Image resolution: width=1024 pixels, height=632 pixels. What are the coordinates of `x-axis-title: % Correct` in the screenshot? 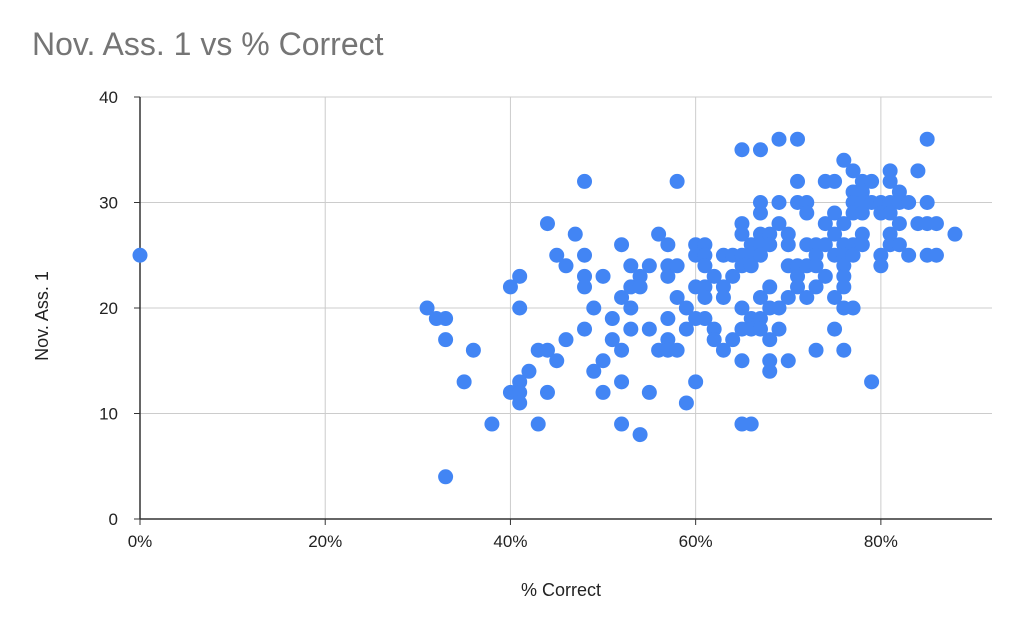 It's located at (561, 590).